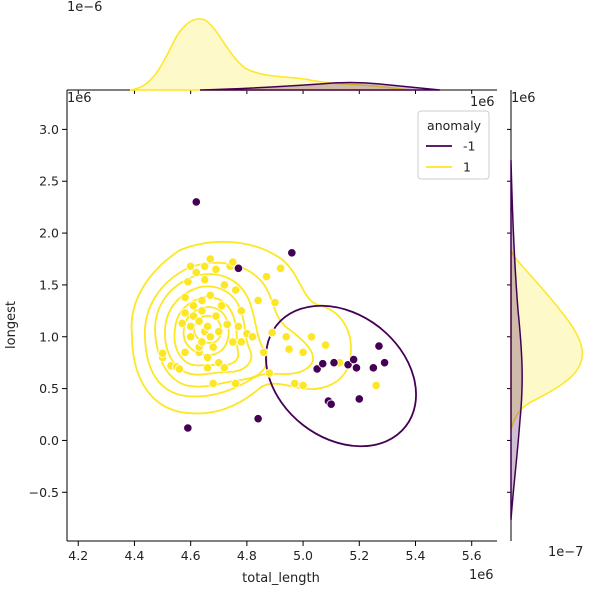  What do you see at coordinates (49, 129) in the screenshot?
I see `y-tick-label: 3.0` at bounding box center [49, 129].